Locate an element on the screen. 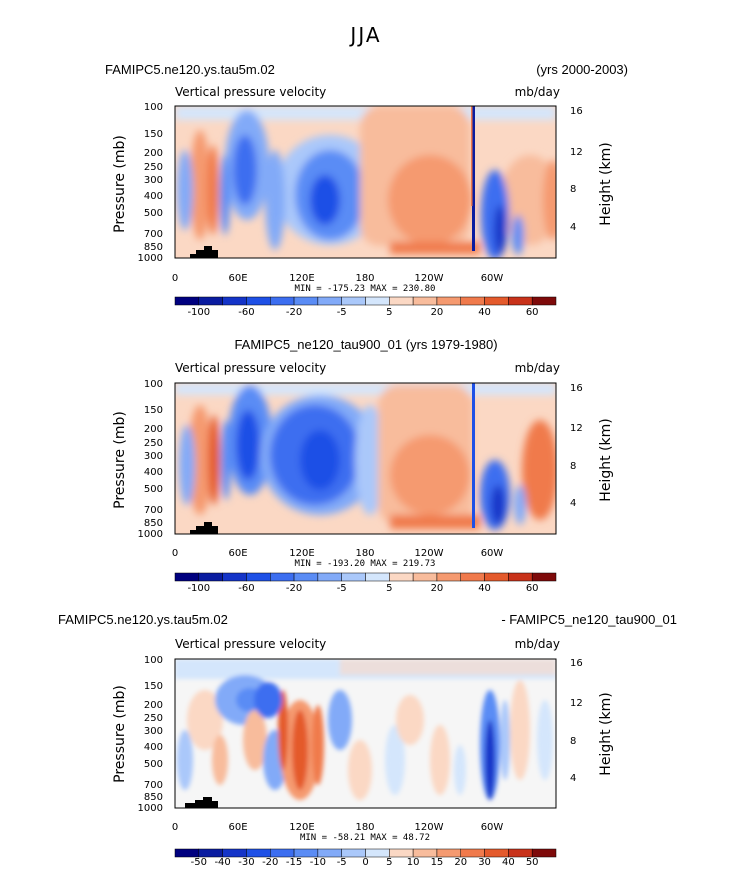 The image size is (733, 888). p1-xtick: 120W is located at coordinates (429, 278).